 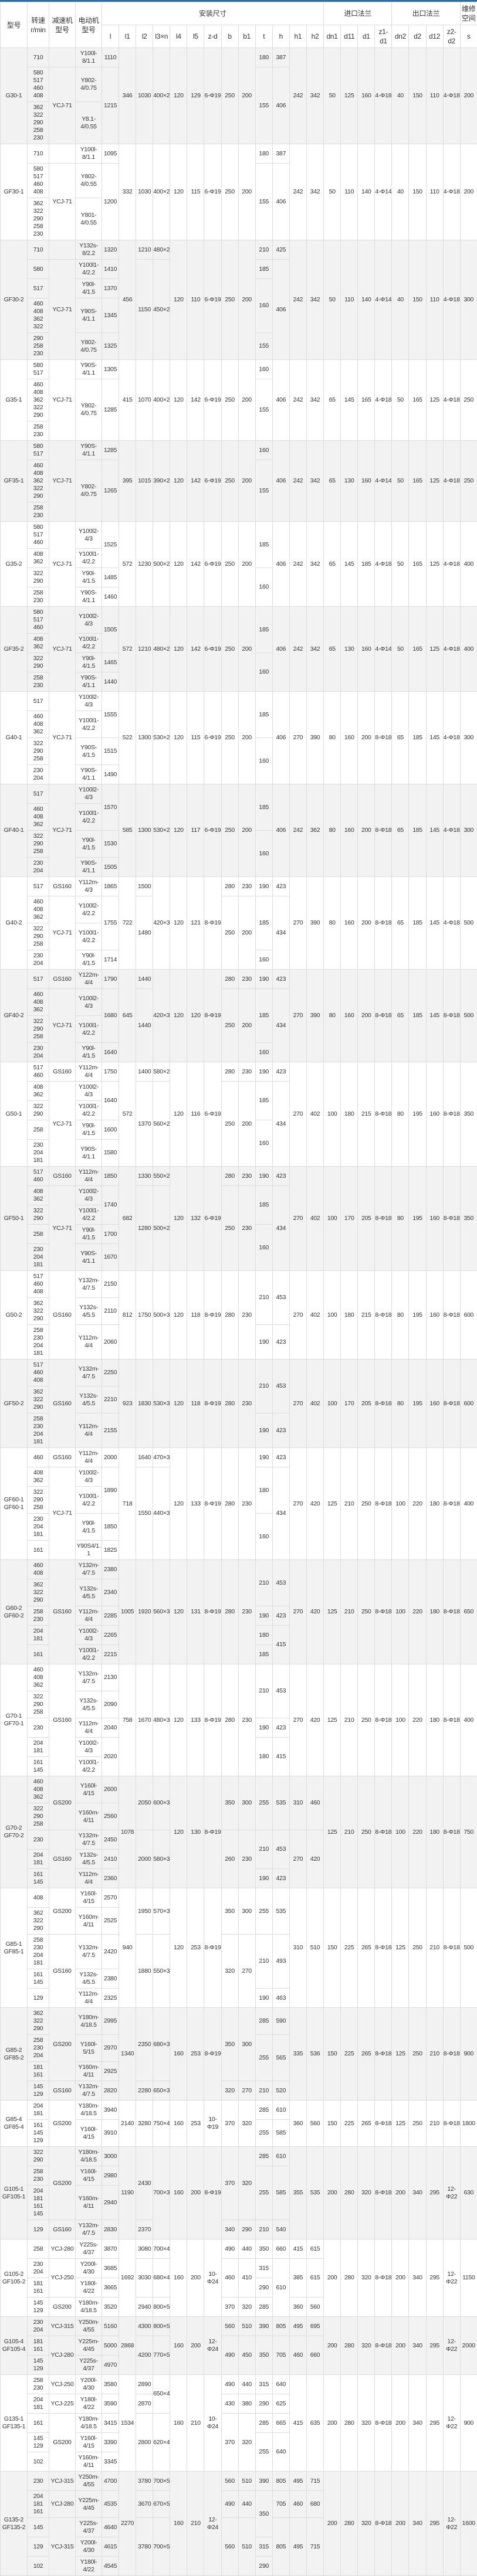 I want to click on cell-speed: 362 322 290 258 230, so click(x=39, y=219).